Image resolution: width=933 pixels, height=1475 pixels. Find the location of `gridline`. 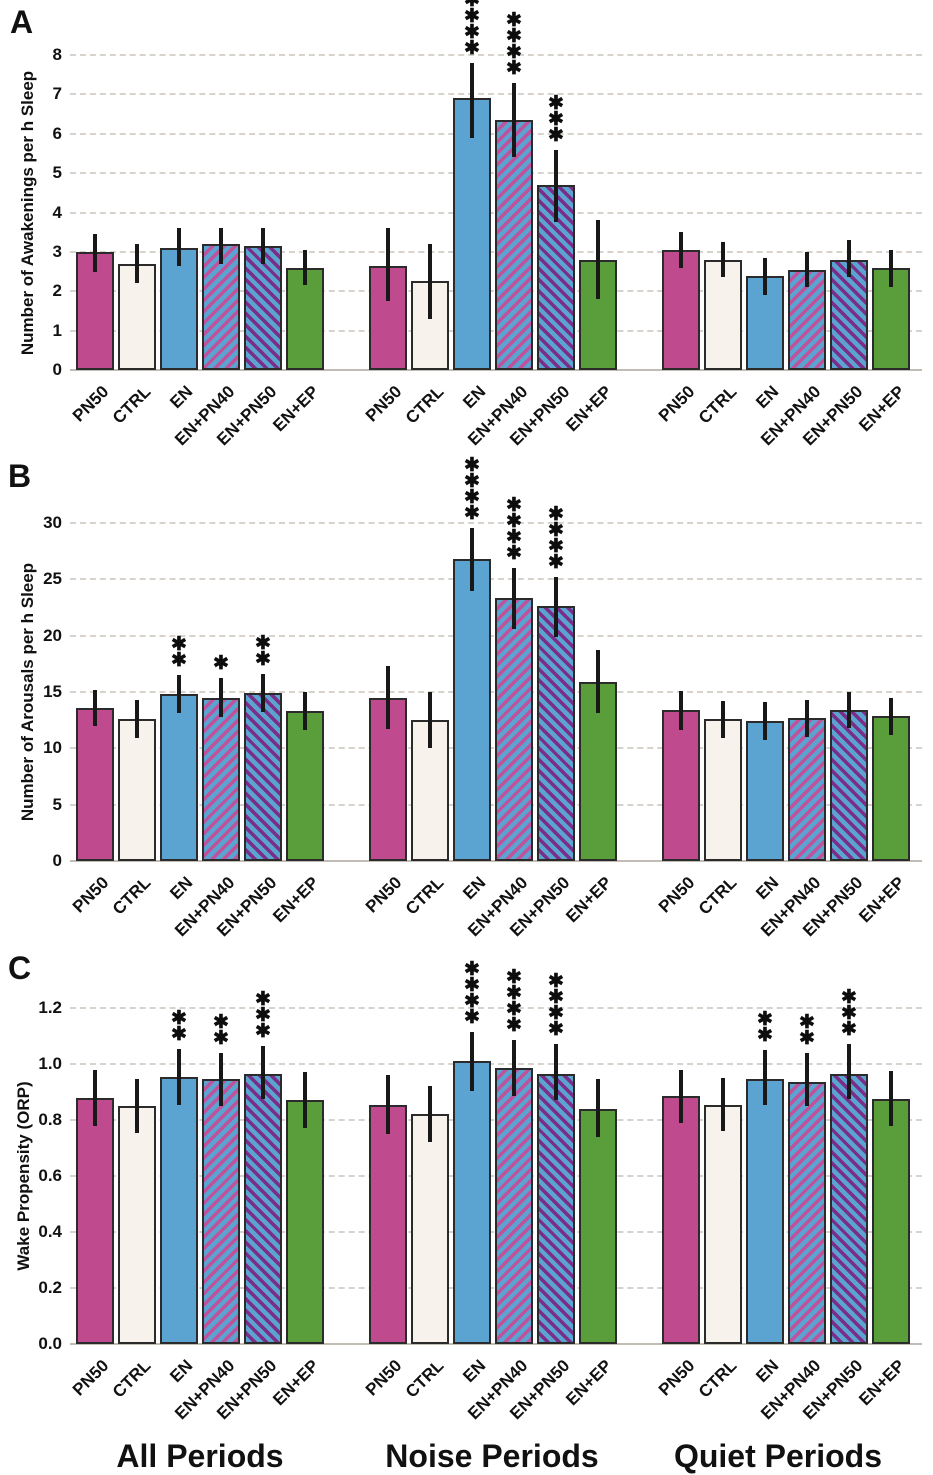

gridline is located at coordinates (496, 94).